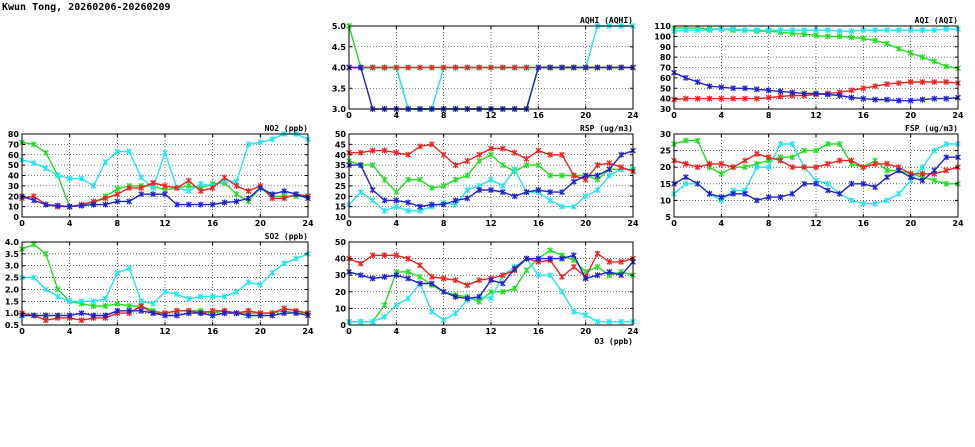 The height and width of the screenshot is (447, 975). I want to click on rsp-xtick-label: 12, so click(490, 223).